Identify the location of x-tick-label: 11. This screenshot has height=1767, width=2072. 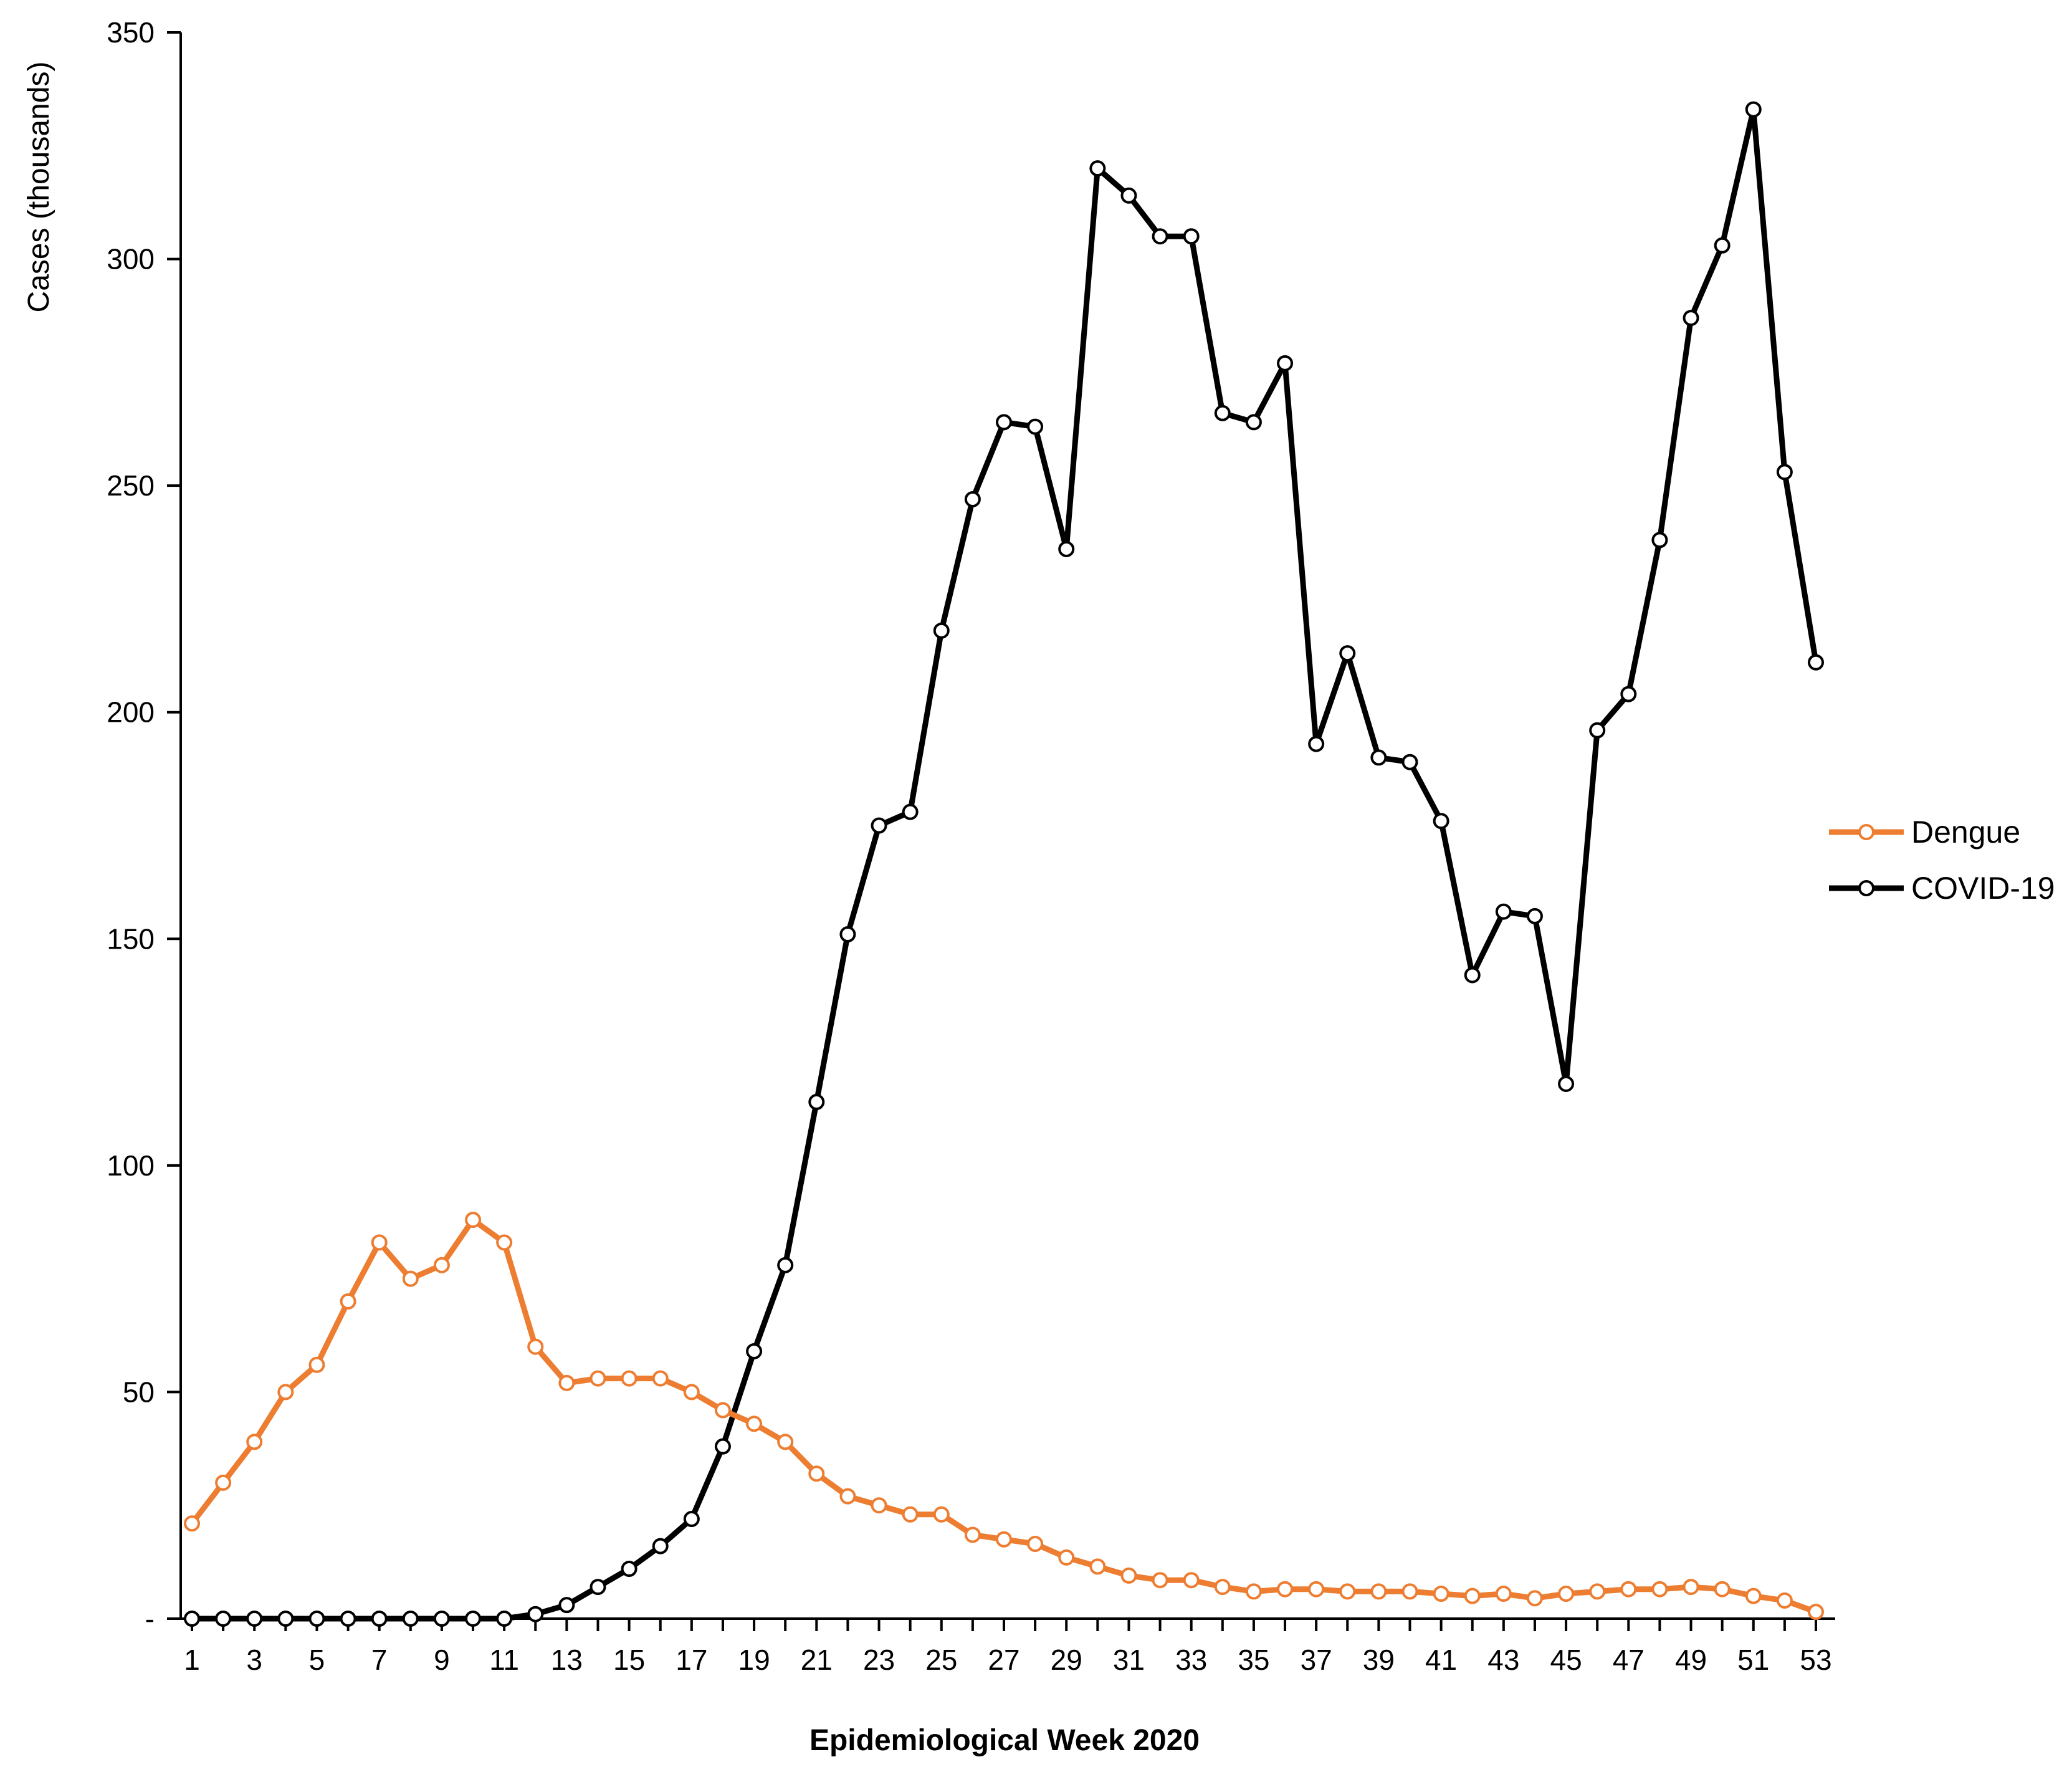
(504, 1660).